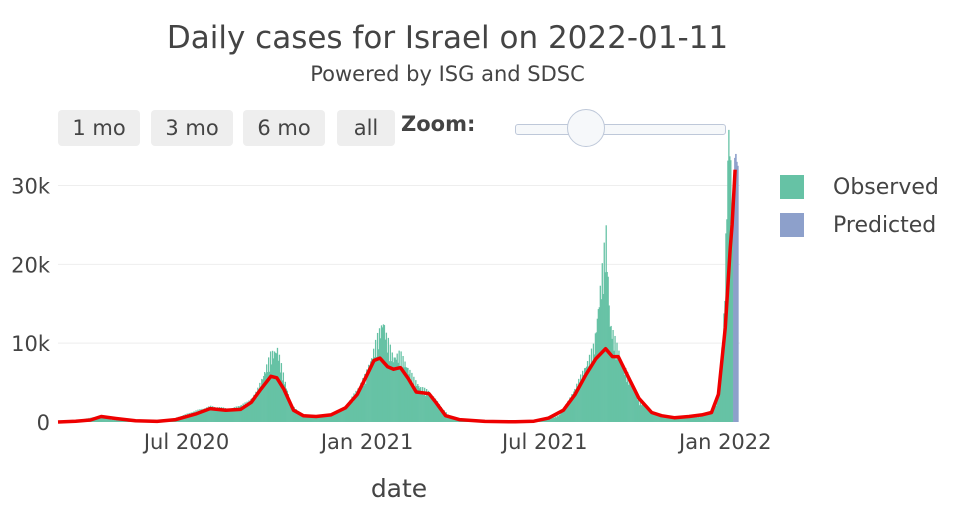 The image size is (959, 512). I want to click on range-all-button: all, so click(366, 128).